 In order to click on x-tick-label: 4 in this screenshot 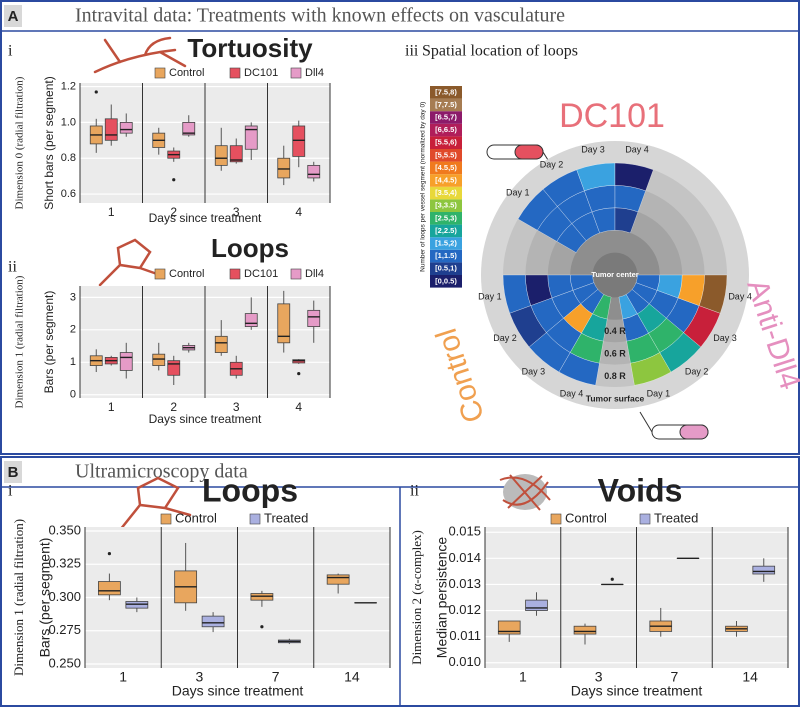, I will do `click(298, 407)`.